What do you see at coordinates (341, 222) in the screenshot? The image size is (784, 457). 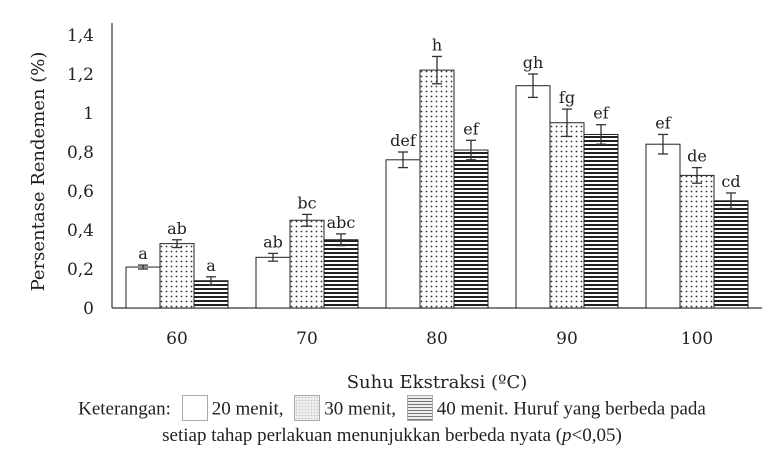 I see `significance-label: abc` at bounding box center [341, 222].